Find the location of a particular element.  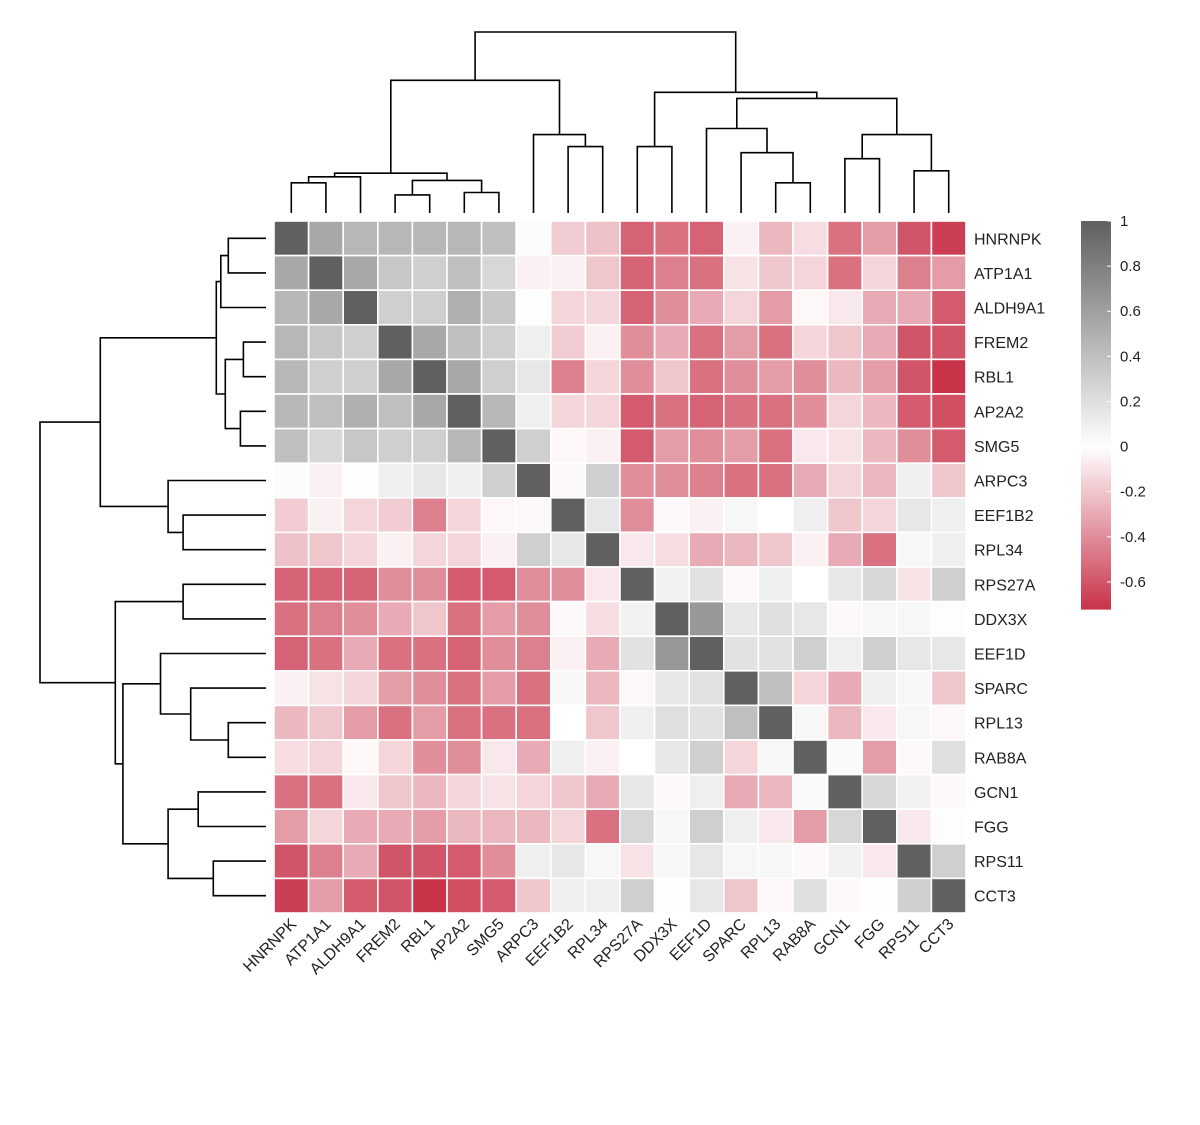

colorbar-tick-label: 0.4 is located at coordinates (1130, 356).